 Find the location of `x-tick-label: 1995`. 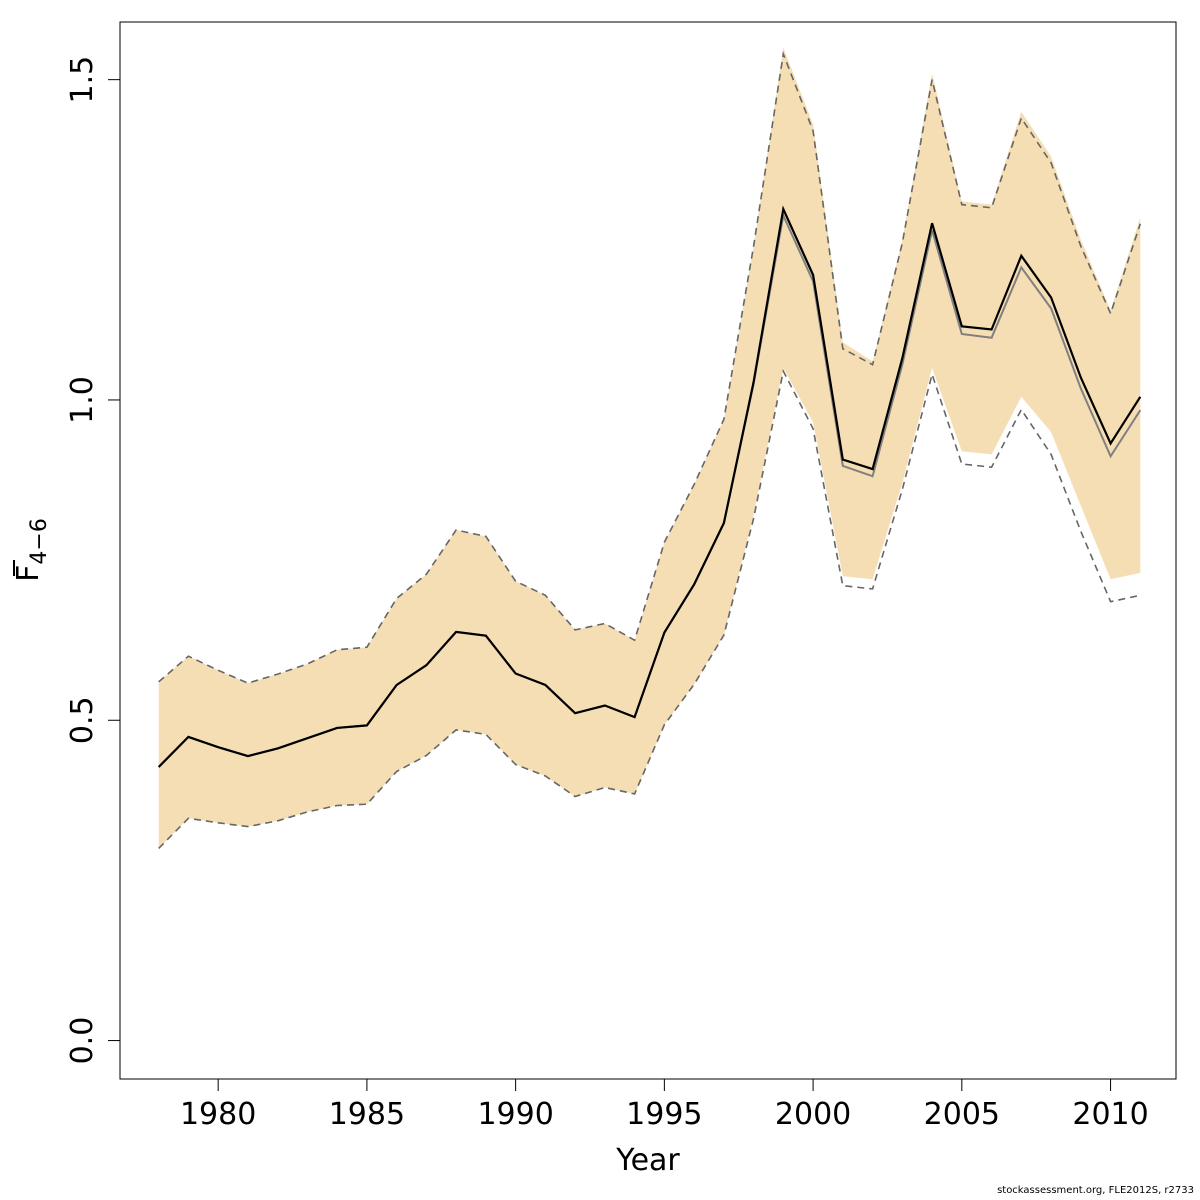

x-tick-label: 1995 is located at coordinates (664, 1114).